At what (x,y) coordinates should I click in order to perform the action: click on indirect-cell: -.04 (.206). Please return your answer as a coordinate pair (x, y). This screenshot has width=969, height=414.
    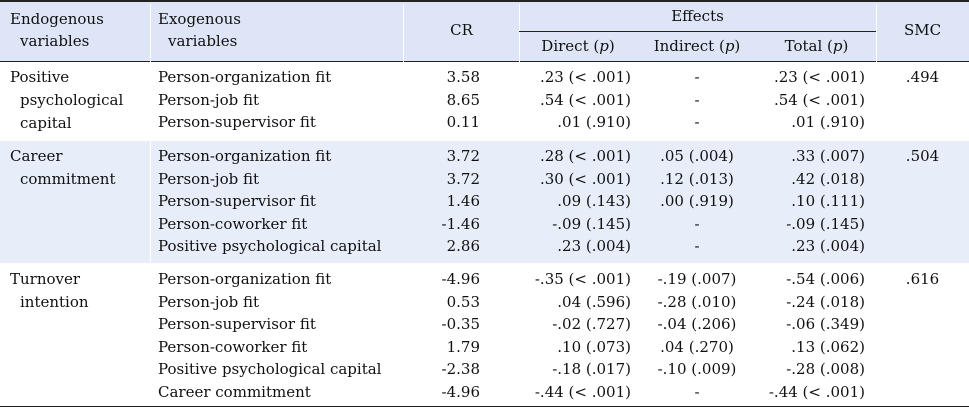
    Looking at the image, I should click on (697, 324).